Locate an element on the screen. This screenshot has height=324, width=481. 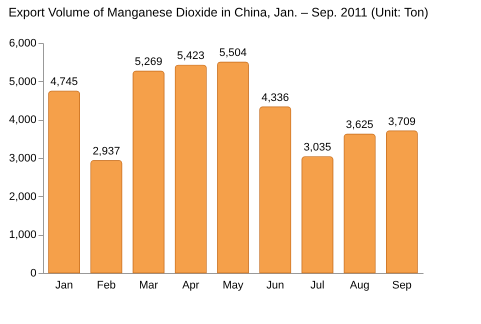
y-tick-label: 3,000 is located at coordinates (22, 158).